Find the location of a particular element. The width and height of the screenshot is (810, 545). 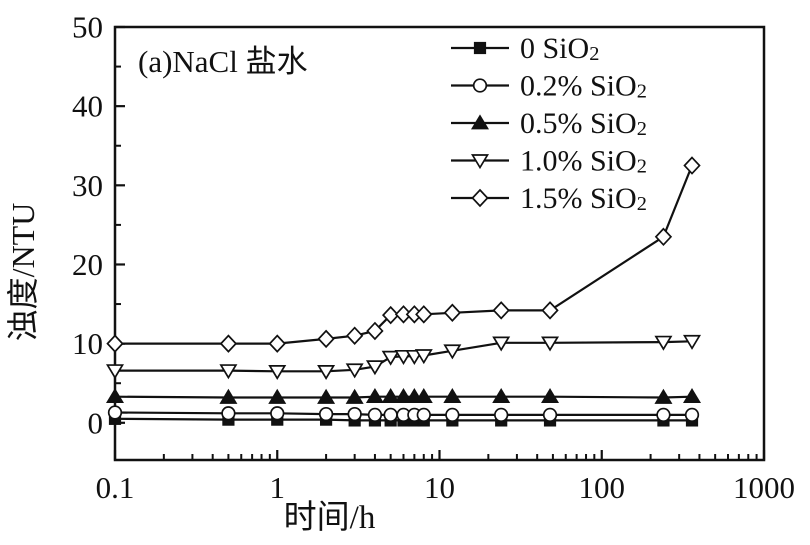

legend-entry-2: 0.5% SiO2 is located at coordinates (549, 124).